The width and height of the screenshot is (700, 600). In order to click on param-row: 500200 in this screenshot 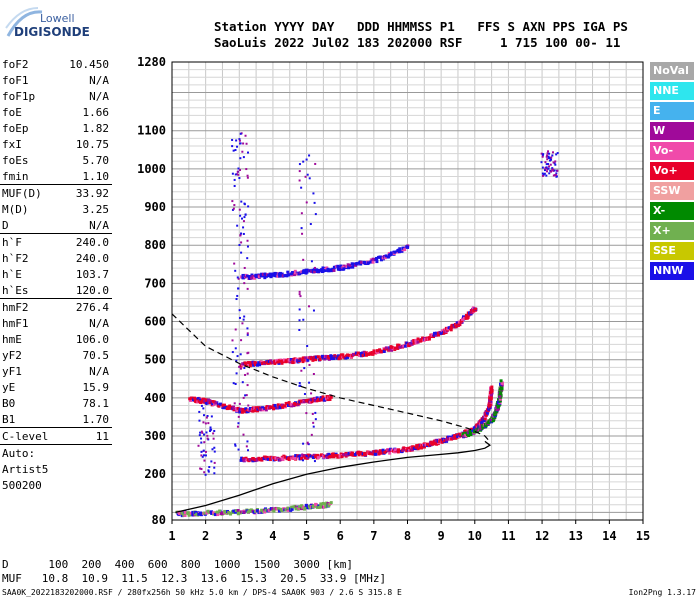, I will do `click(56, 485)`.